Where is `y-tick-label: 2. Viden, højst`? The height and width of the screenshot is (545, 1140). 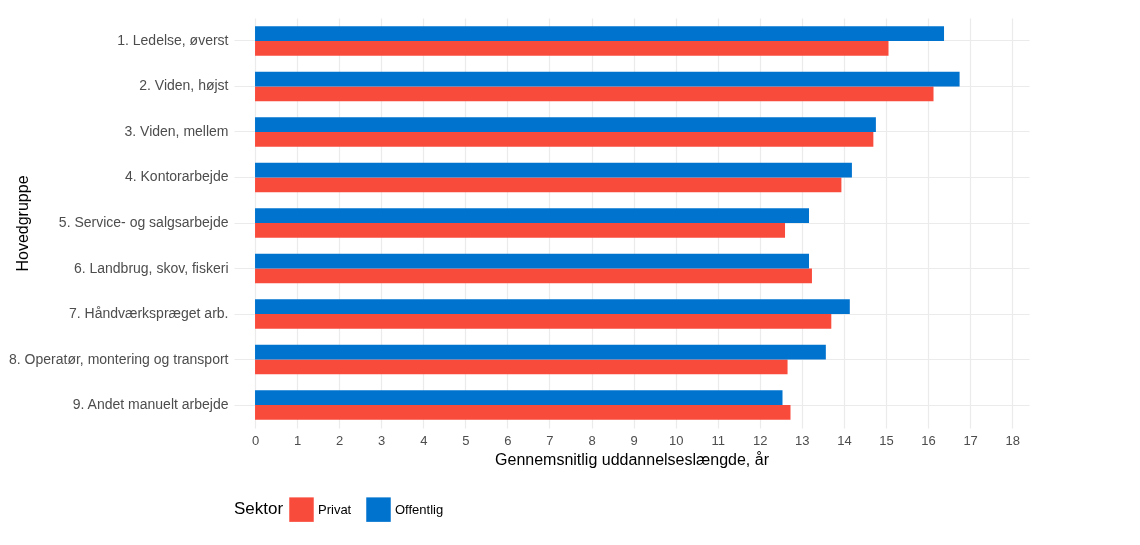
y-tick-label: 2. Viden, højst is located at coordinates (184, 85).